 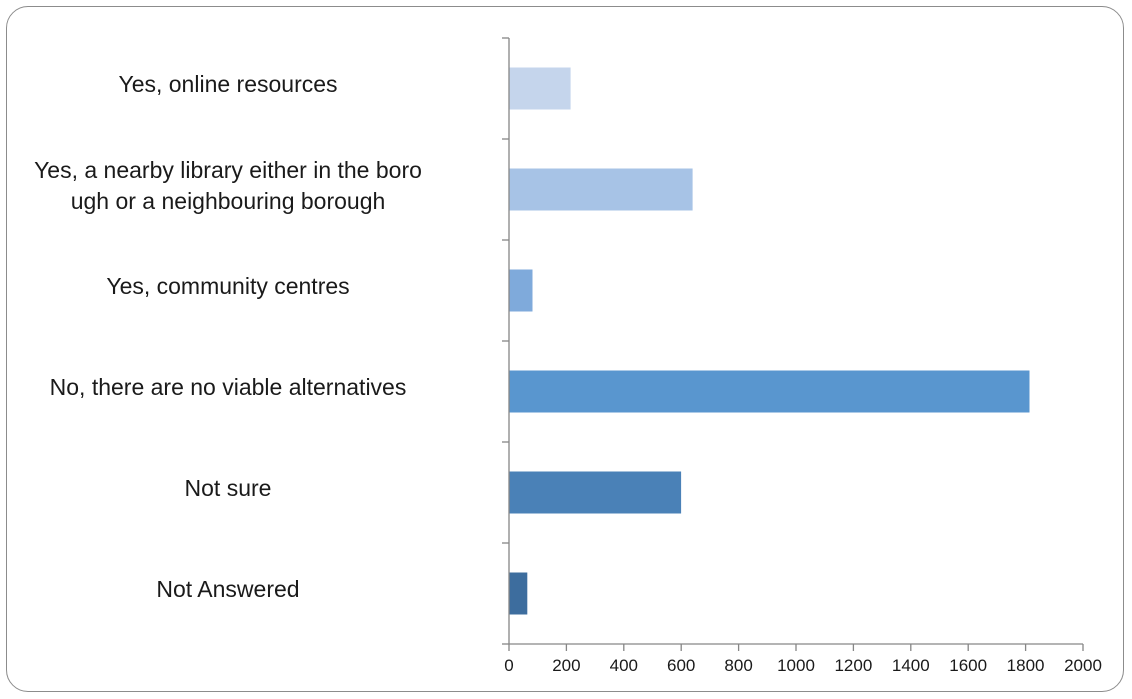 What do you see at coordinates (681, 665) in the screenshot?
I see `x-tick-label: 600` at bounding box center [681, 665].